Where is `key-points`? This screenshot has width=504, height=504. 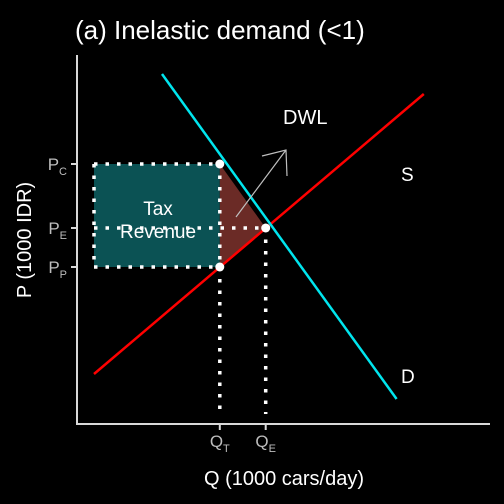 key-points is located at coordinates (243, 215).